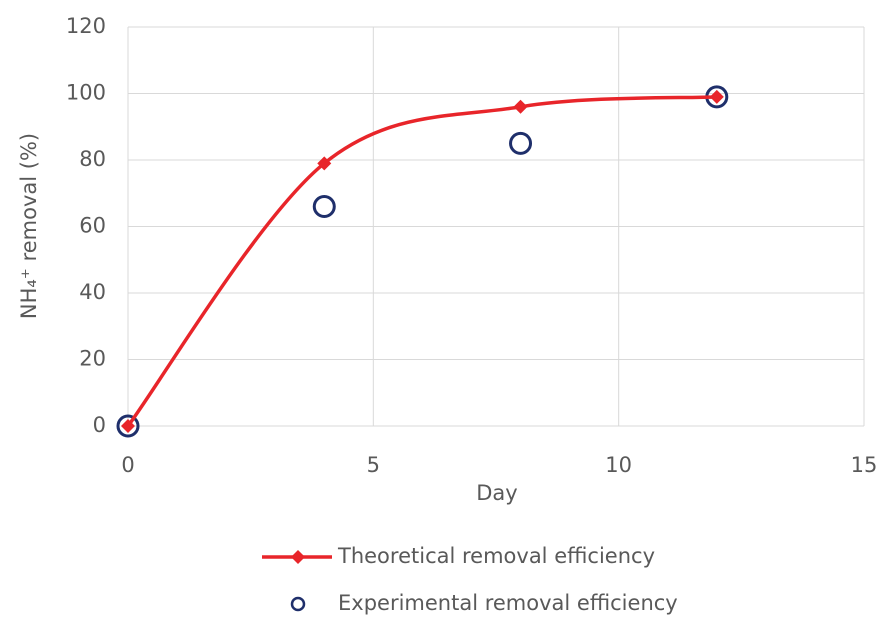  What do you see at coordinates (92, 359) in the screenshot?
I see `y-tick-label: 20` at bounding box center [92, 359].